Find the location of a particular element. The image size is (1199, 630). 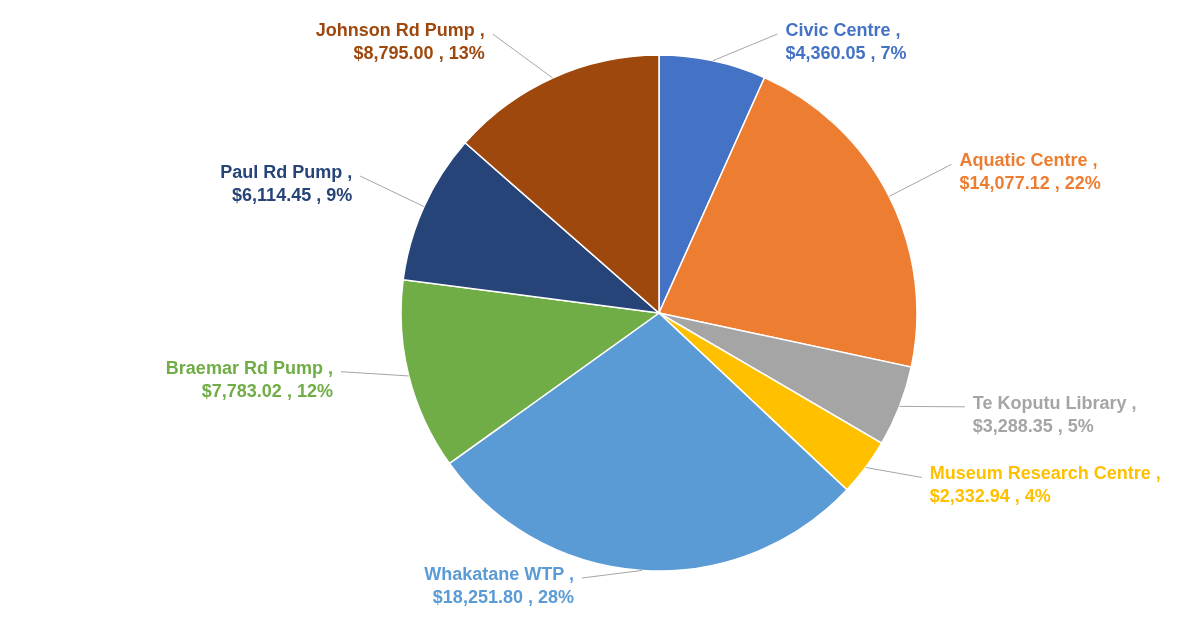

slice-label: Museum Research Centre , $2,332.94 , 4% is located at coordinates (1045, 485).